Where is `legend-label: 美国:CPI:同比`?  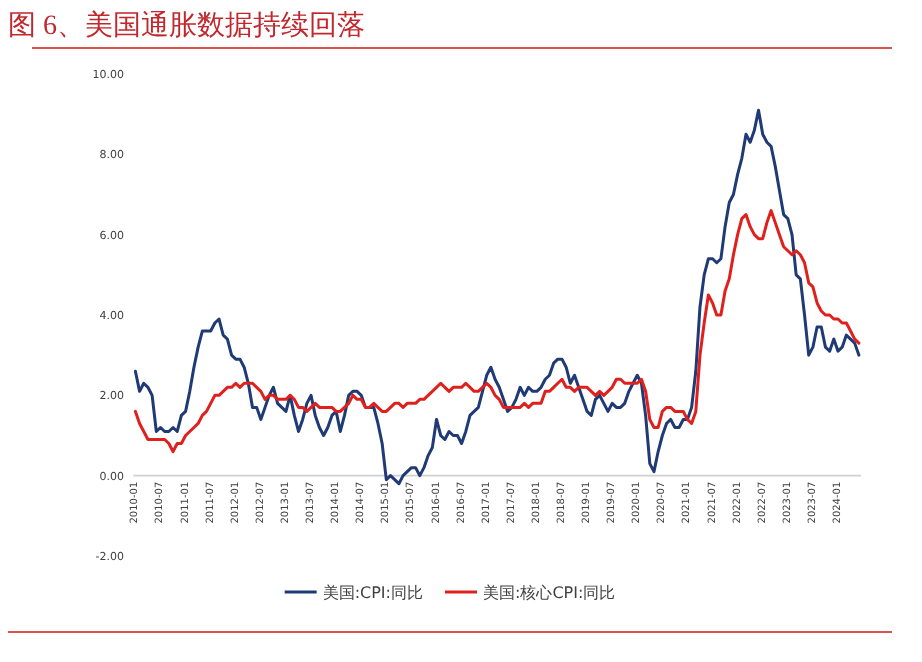 legend-label: 美国:CPI:同比 is located at coordinates (372, 593).